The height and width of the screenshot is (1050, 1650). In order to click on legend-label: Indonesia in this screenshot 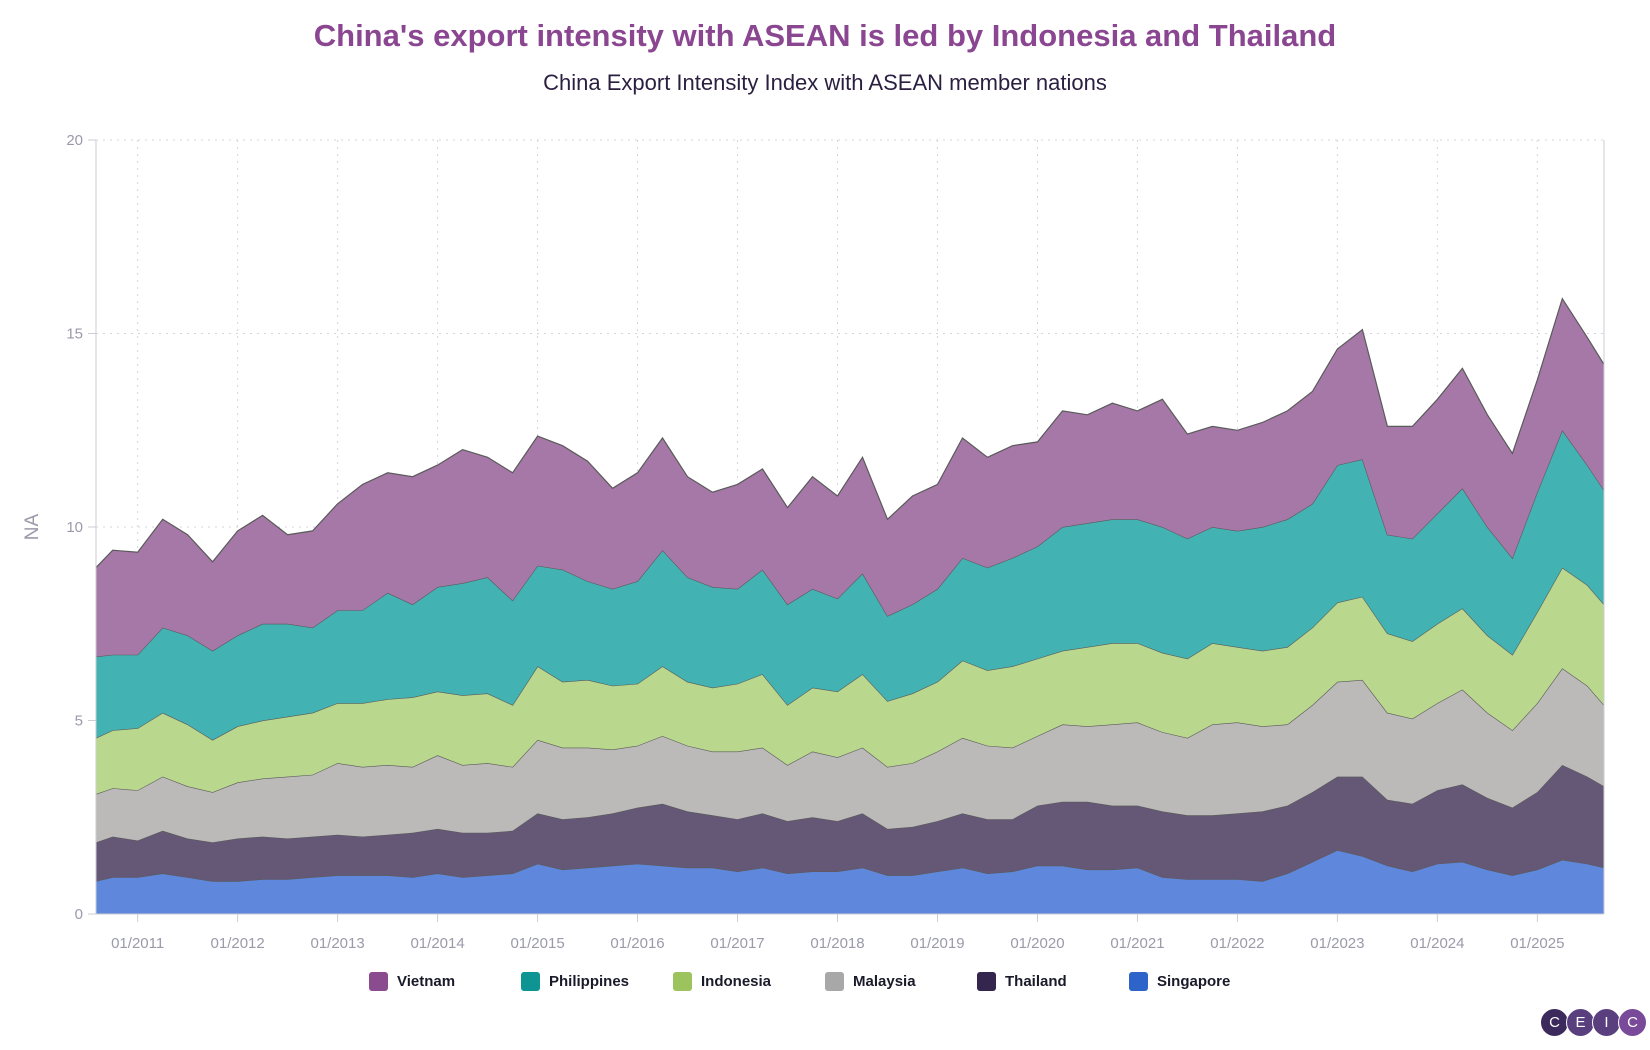, I will do `click(736, 981)`.